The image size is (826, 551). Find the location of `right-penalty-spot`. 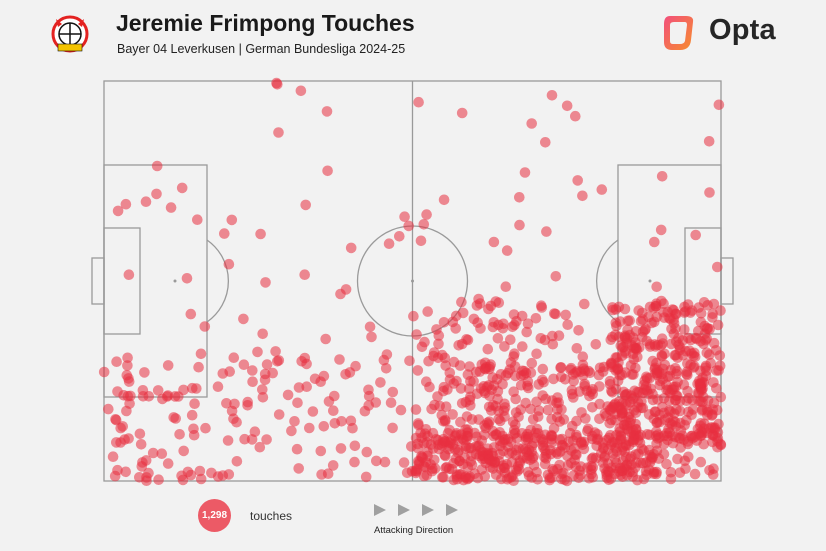

right-penalty-spot is located at coordinates (650, 281).